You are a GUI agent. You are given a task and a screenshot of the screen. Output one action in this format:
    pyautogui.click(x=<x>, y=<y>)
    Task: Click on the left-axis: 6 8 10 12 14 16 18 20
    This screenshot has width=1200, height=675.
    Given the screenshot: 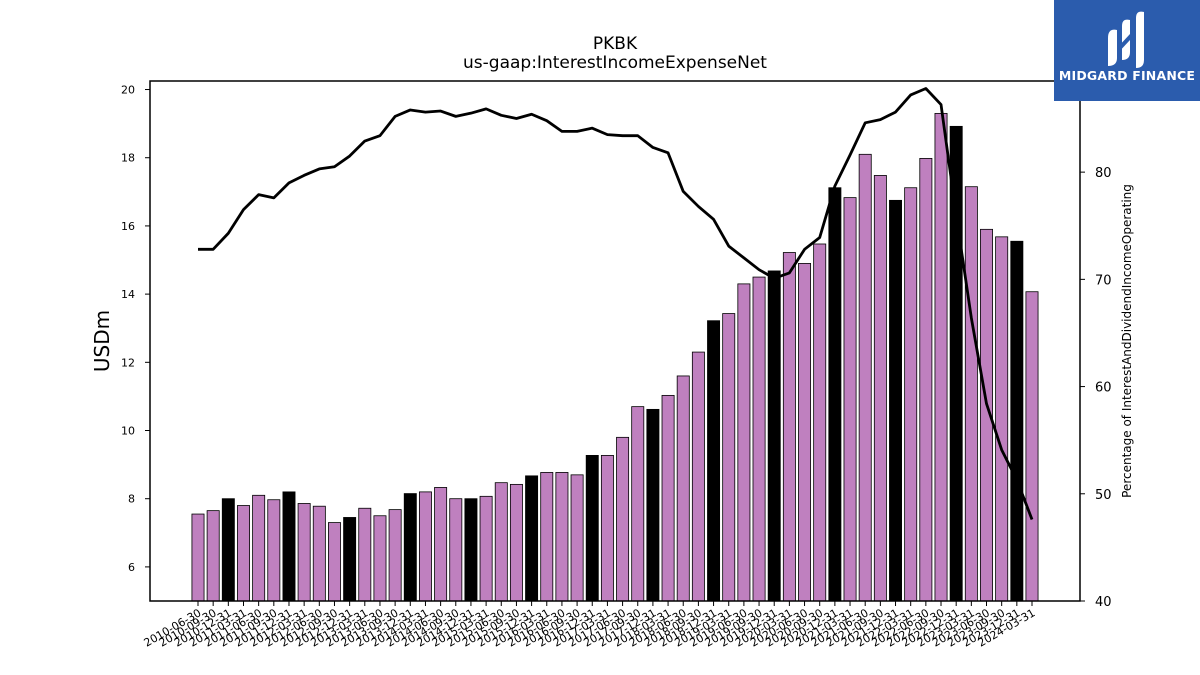 What is the action you would take?
    pyautogui.click(x=135, y=329)
    